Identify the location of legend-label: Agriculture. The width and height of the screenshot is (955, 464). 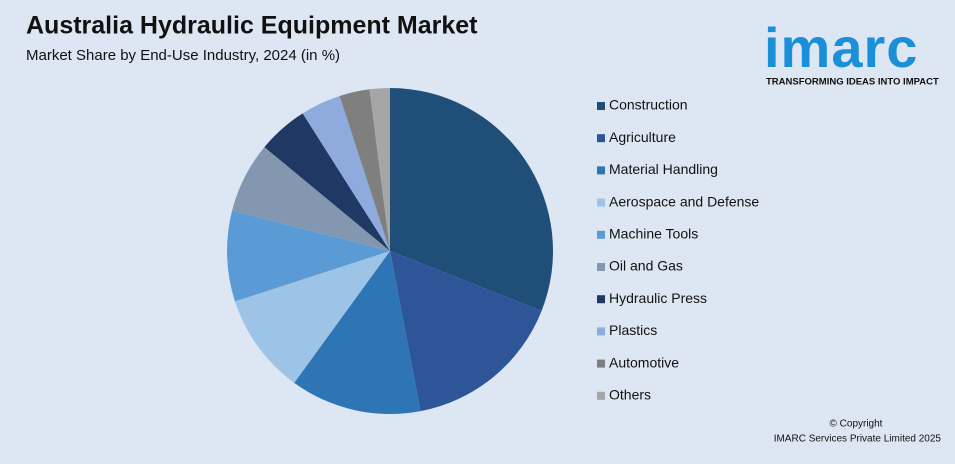
(642, 137).